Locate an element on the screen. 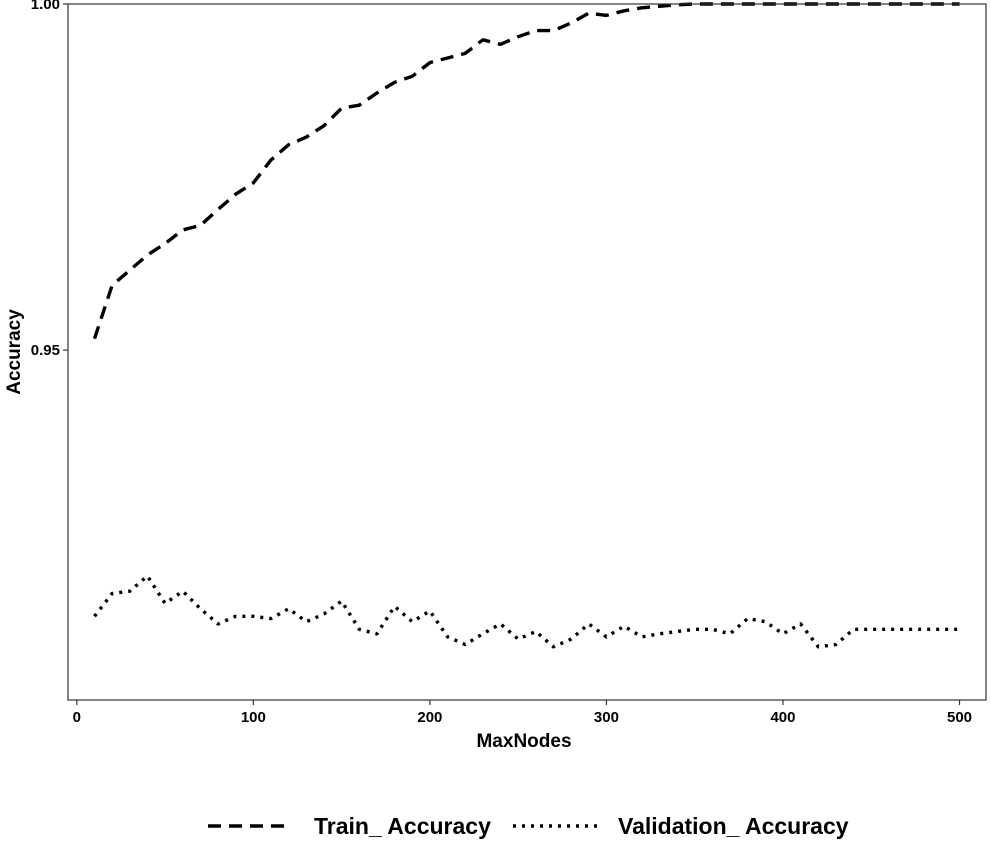  x-tick-label: 100 is located at coordinates (253, 717).